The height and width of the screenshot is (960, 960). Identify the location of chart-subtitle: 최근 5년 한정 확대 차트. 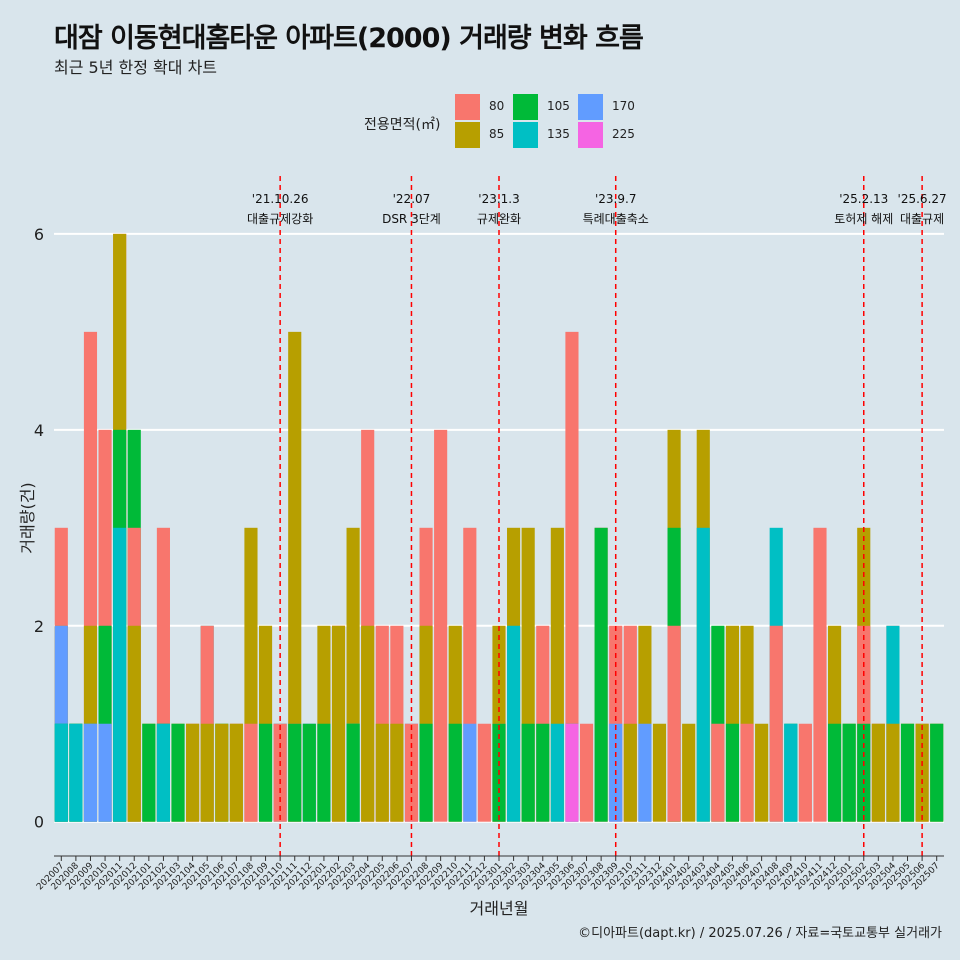
(136, 67).